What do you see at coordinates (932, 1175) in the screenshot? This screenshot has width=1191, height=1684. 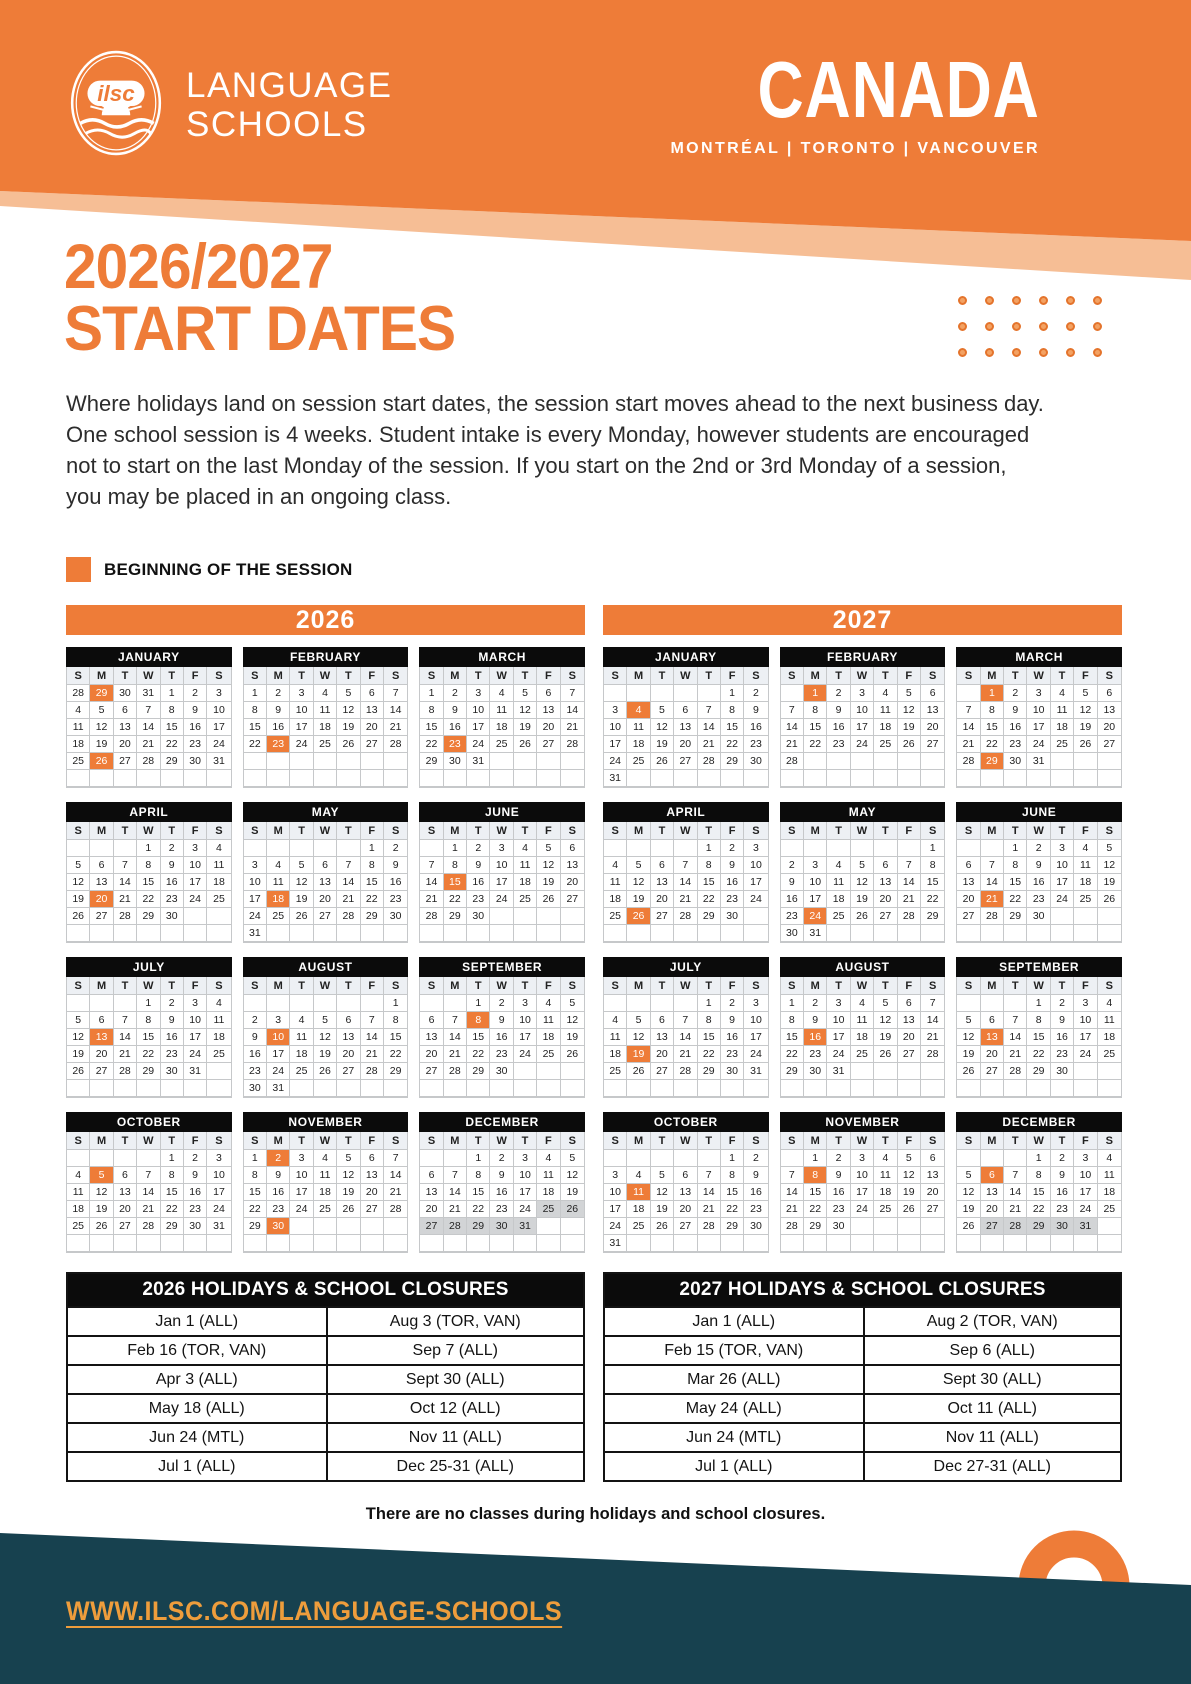 I see `date-cell: 13` at bounding box center [932, 1175].